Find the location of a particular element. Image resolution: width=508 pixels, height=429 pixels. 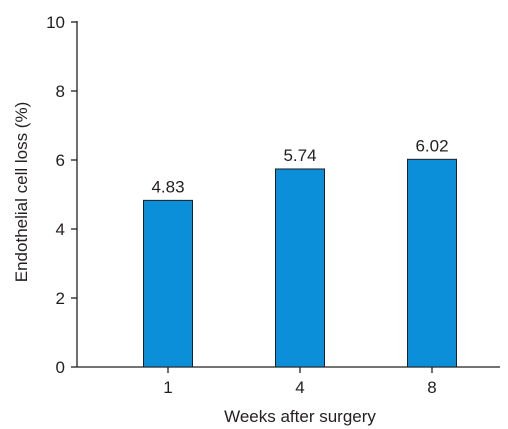

y-tick-label: 6 is located at coordinates (60, 160).